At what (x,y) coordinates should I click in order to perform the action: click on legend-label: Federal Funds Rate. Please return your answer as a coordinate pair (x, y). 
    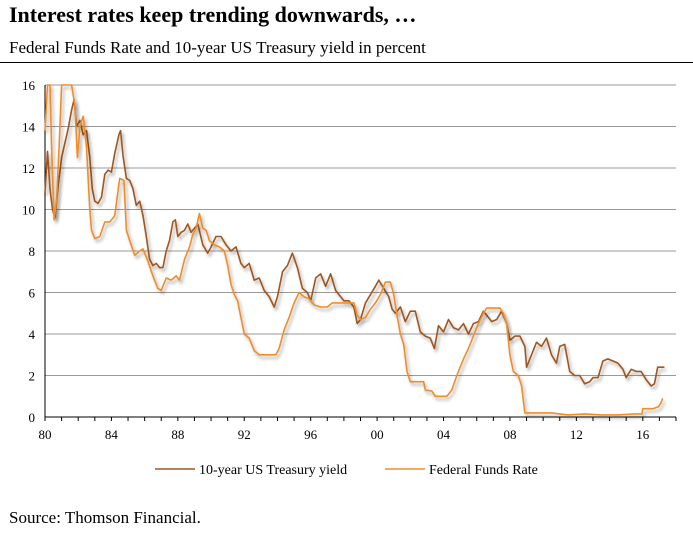
    Looking at the image, I should click on (483, 470).